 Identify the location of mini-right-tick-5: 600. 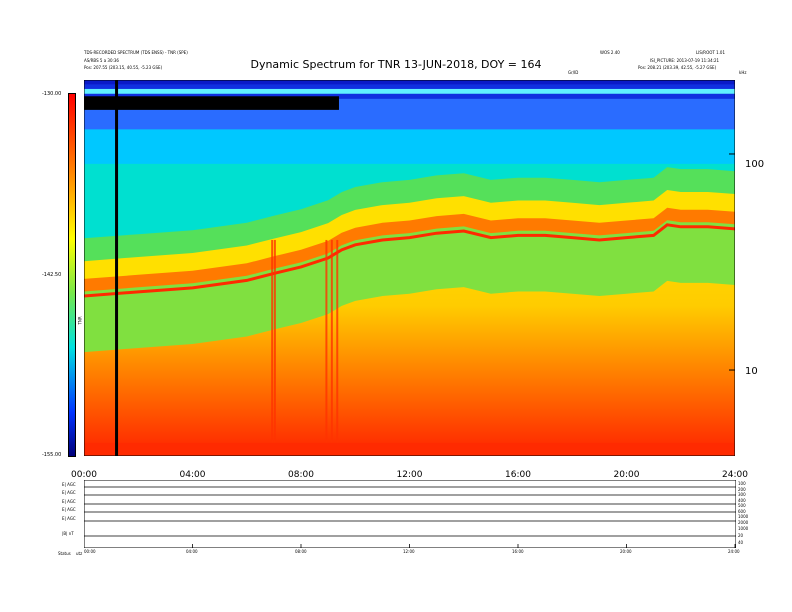
(742, 511).